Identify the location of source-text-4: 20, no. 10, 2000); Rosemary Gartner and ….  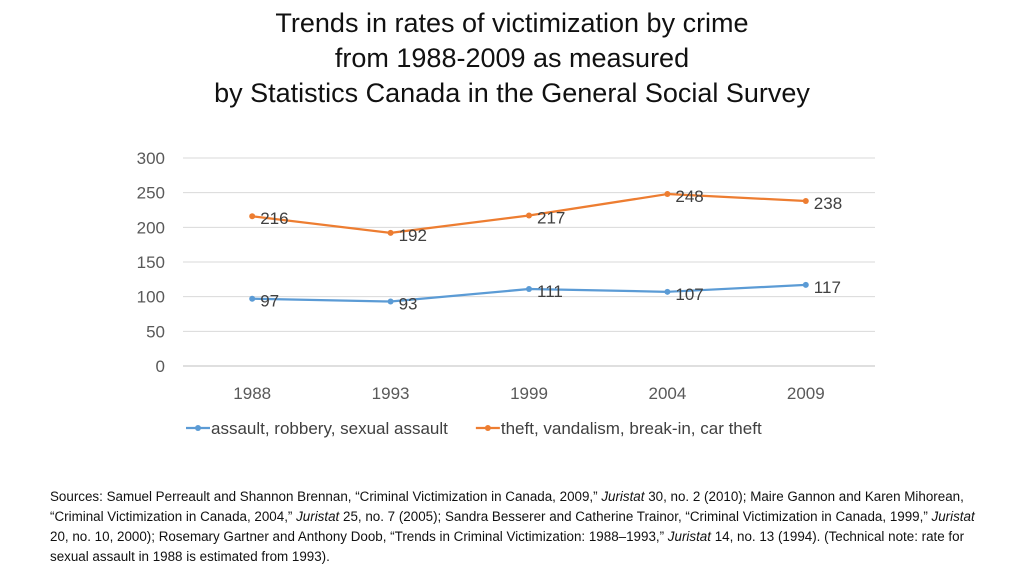
(359, 536).